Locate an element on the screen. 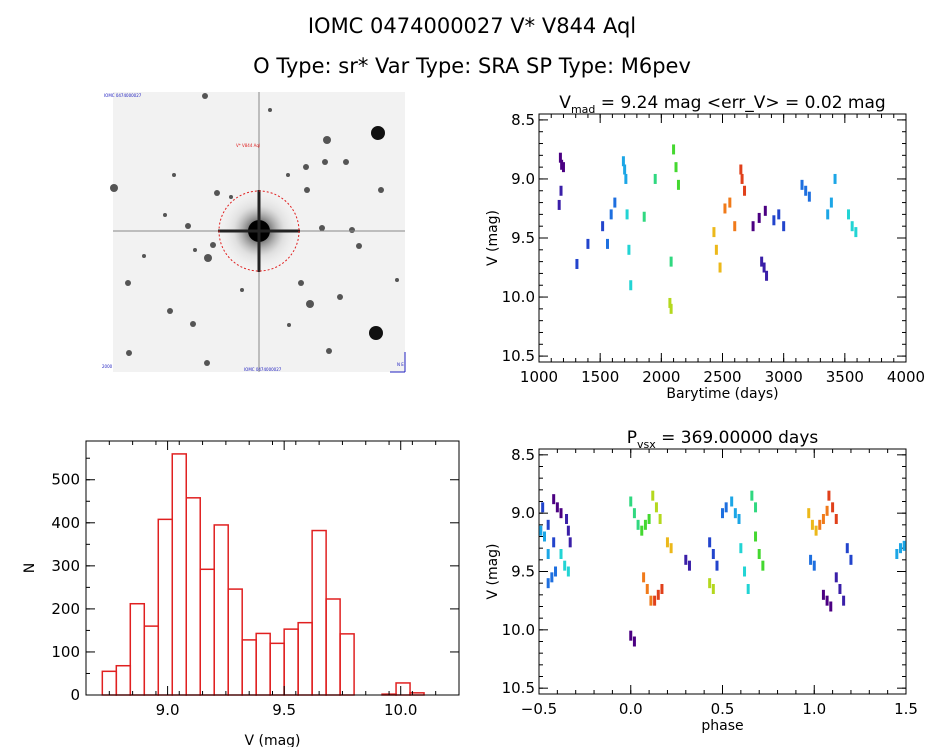 This screenshot has height=747, width=944. phase-x-tick-label: 0.5 is located at coordinates (723, 709).